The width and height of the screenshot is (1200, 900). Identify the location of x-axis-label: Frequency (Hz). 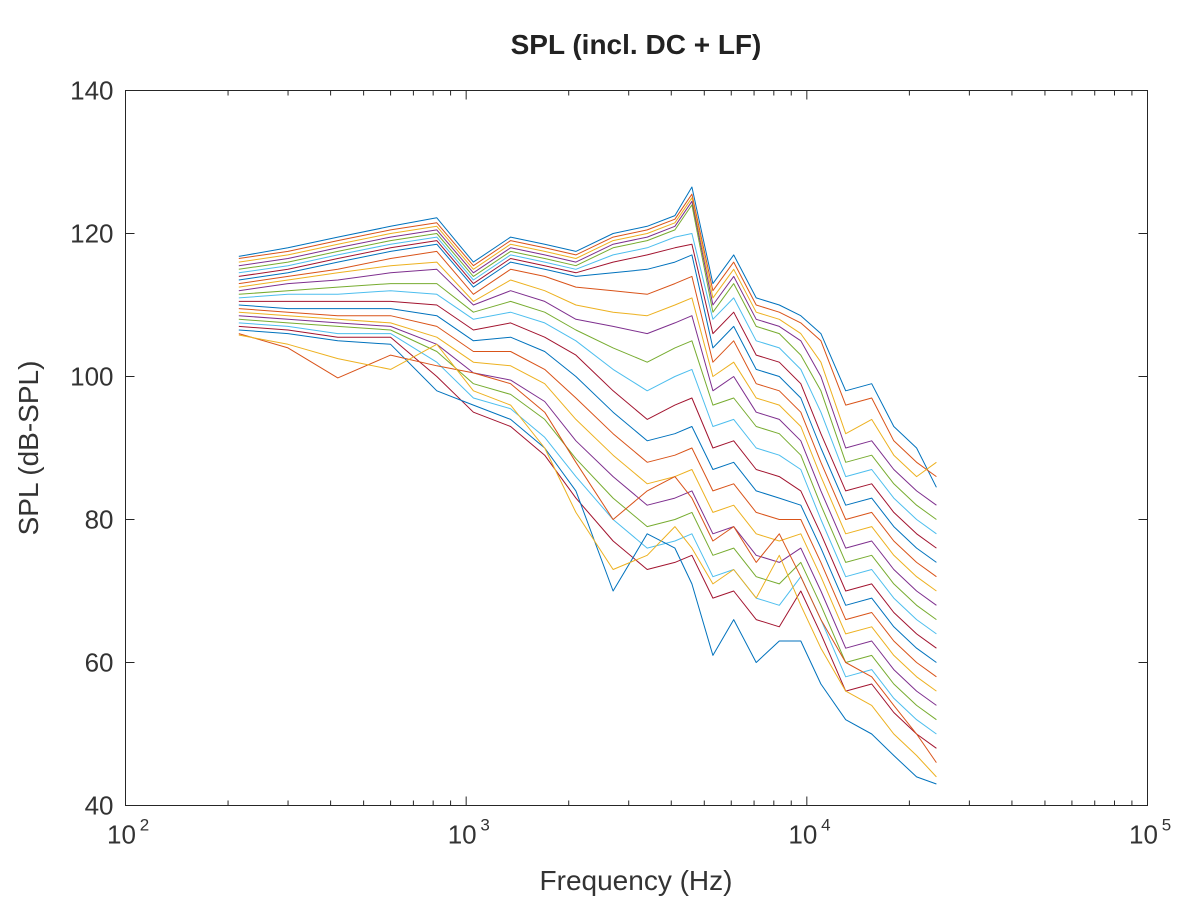
(636, 880).